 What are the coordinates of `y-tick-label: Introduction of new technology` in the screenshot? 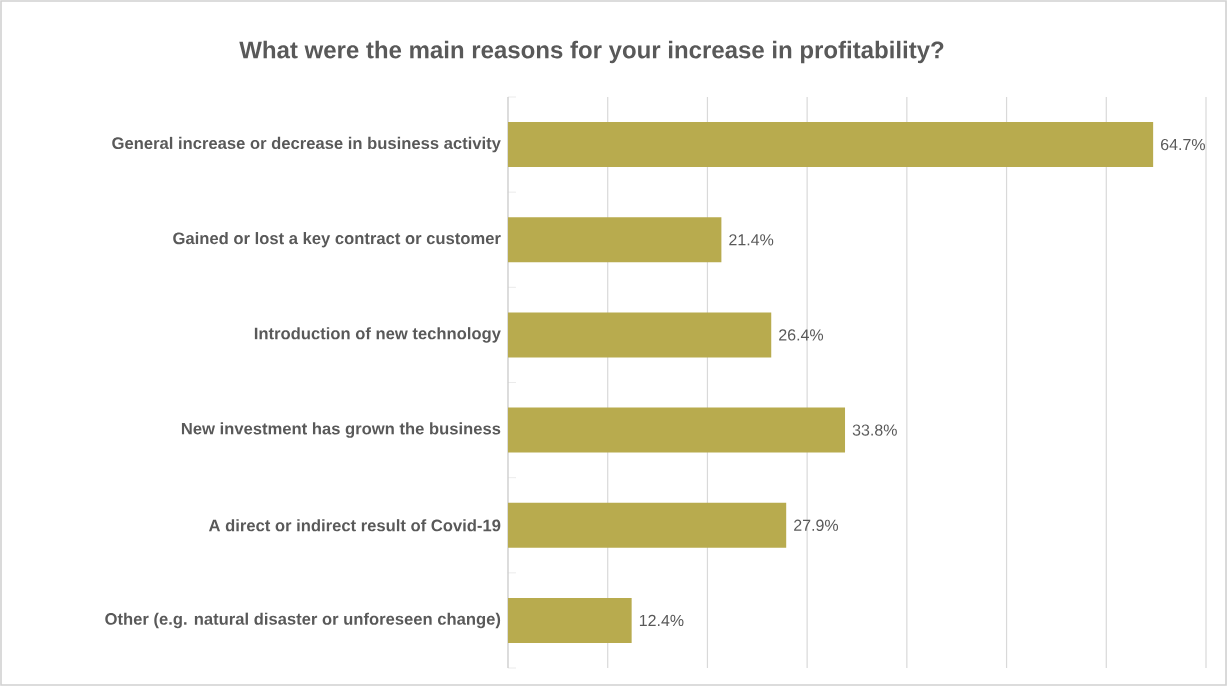 It's located at (377, 335).